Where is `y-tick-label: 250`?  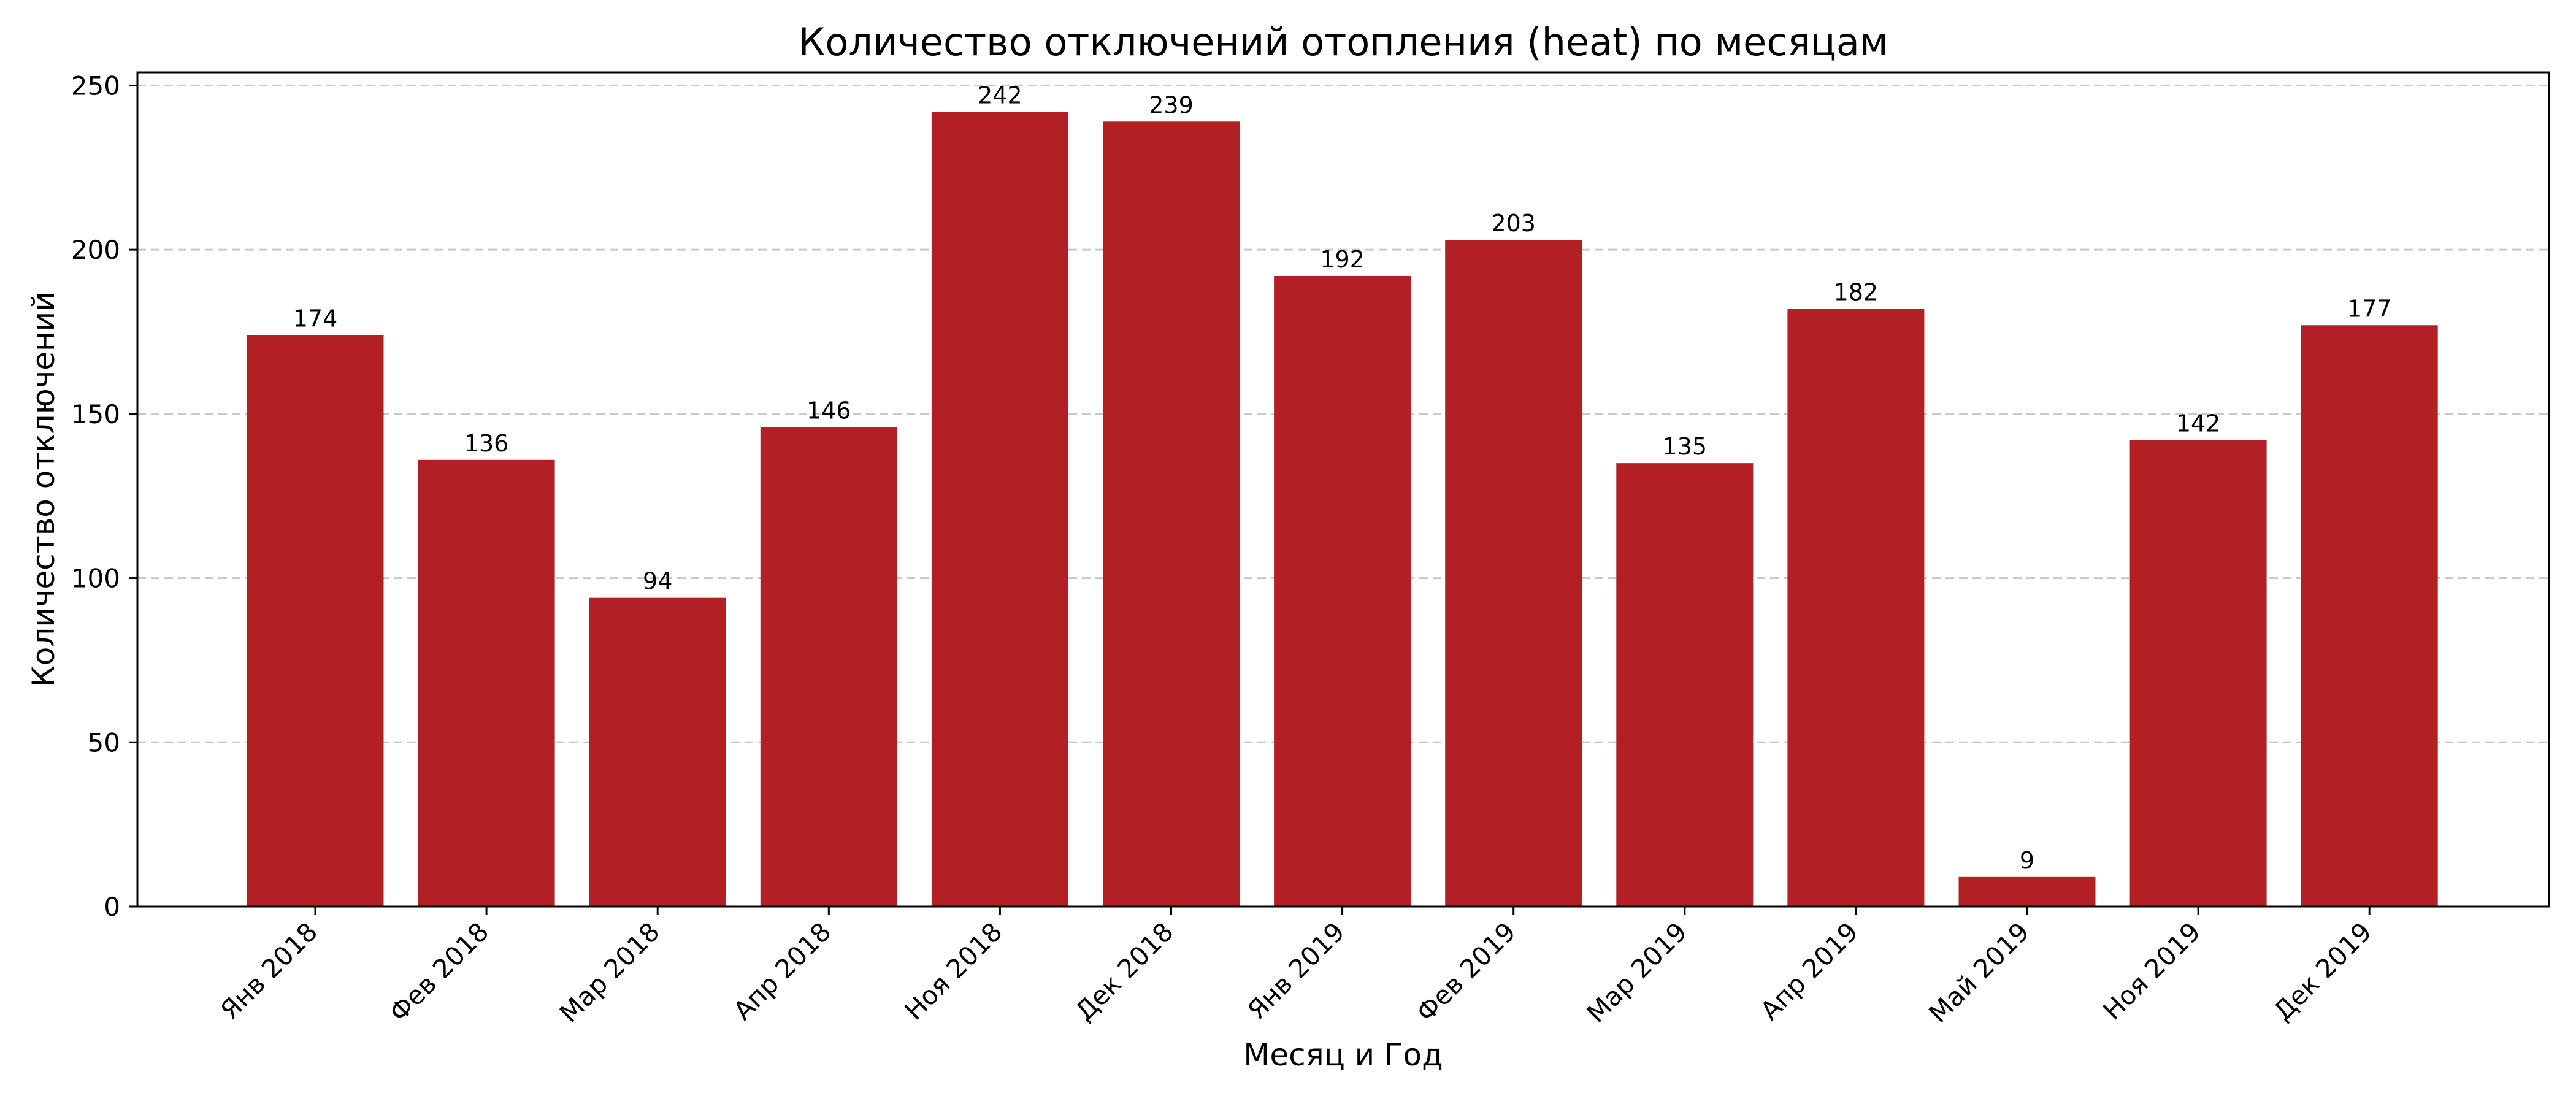 y-tick-label: 250 is located at coordinates (95, 86).